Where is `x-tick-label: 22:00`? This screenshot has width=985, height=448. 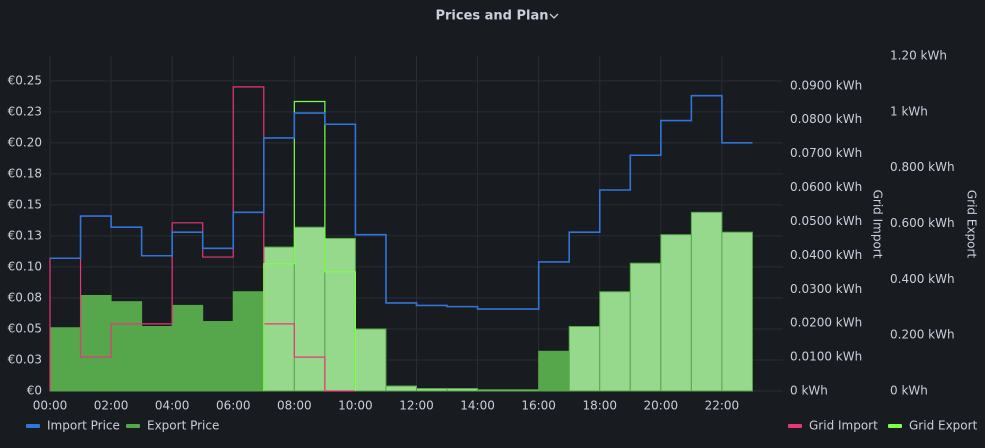 x-tick-label: 22:00 is located at coordinates (722, 406).